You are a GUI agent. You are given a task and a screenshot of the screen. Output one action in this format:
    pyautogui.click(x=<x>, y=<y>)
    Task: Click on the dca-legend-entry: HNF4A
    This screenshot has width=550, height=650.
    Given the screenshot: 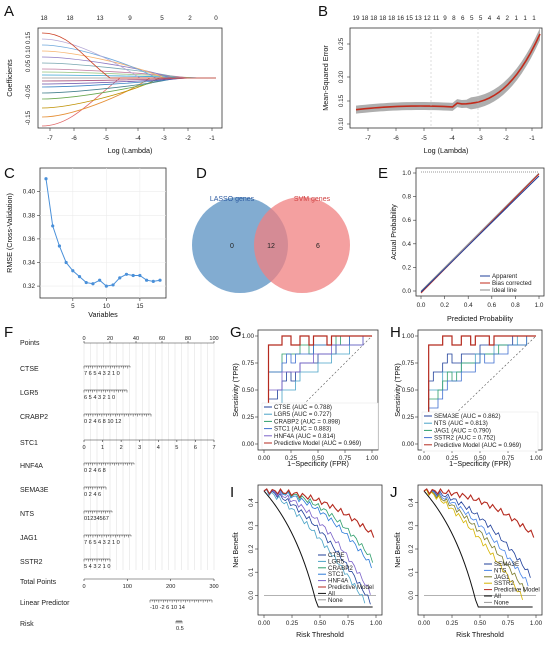 What is the action you would take?
    pyautogui.click(x=338, y=581)
    